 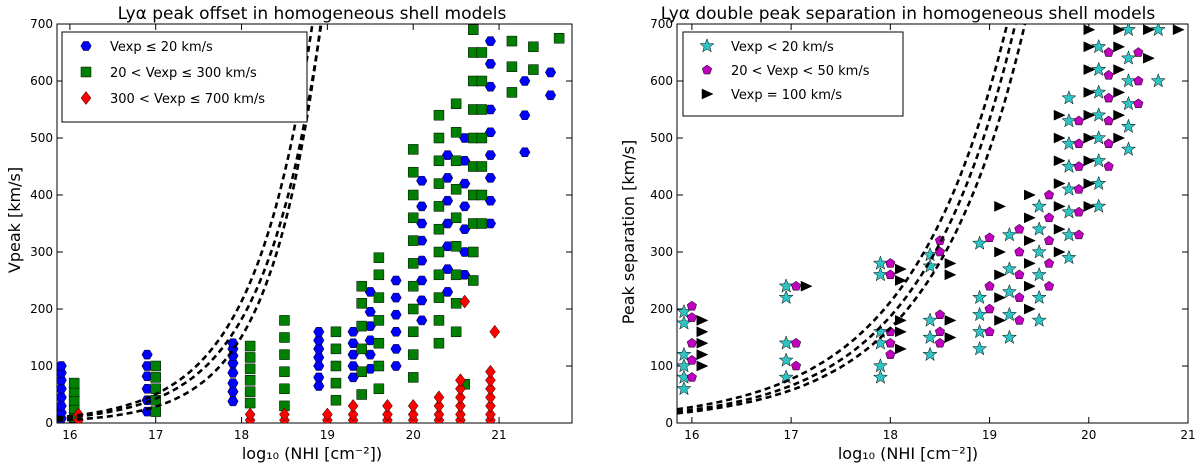 What do you see at coordinates (41, 24) in the screenshot?
I see `y-tick-label: 700` at bounding box center [41, 24].